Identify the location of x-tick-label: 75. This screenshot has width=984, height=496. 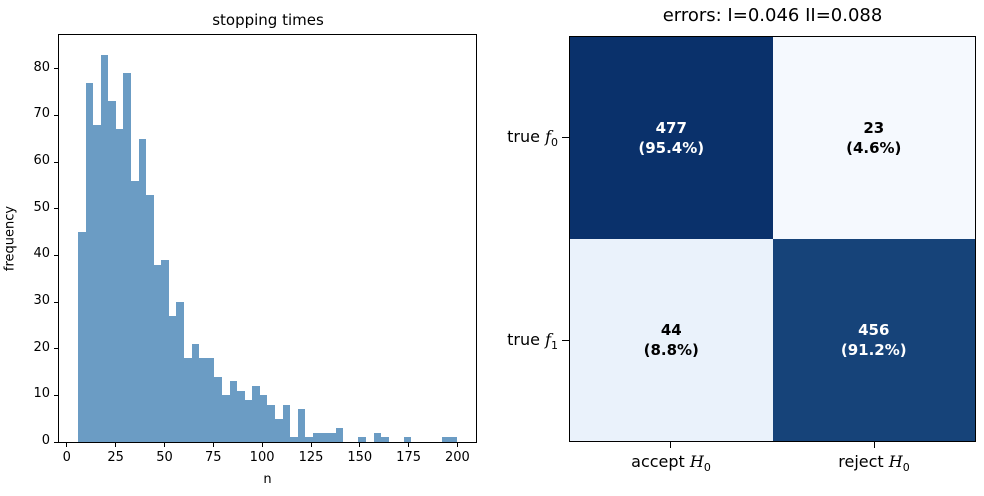
(213, 457).